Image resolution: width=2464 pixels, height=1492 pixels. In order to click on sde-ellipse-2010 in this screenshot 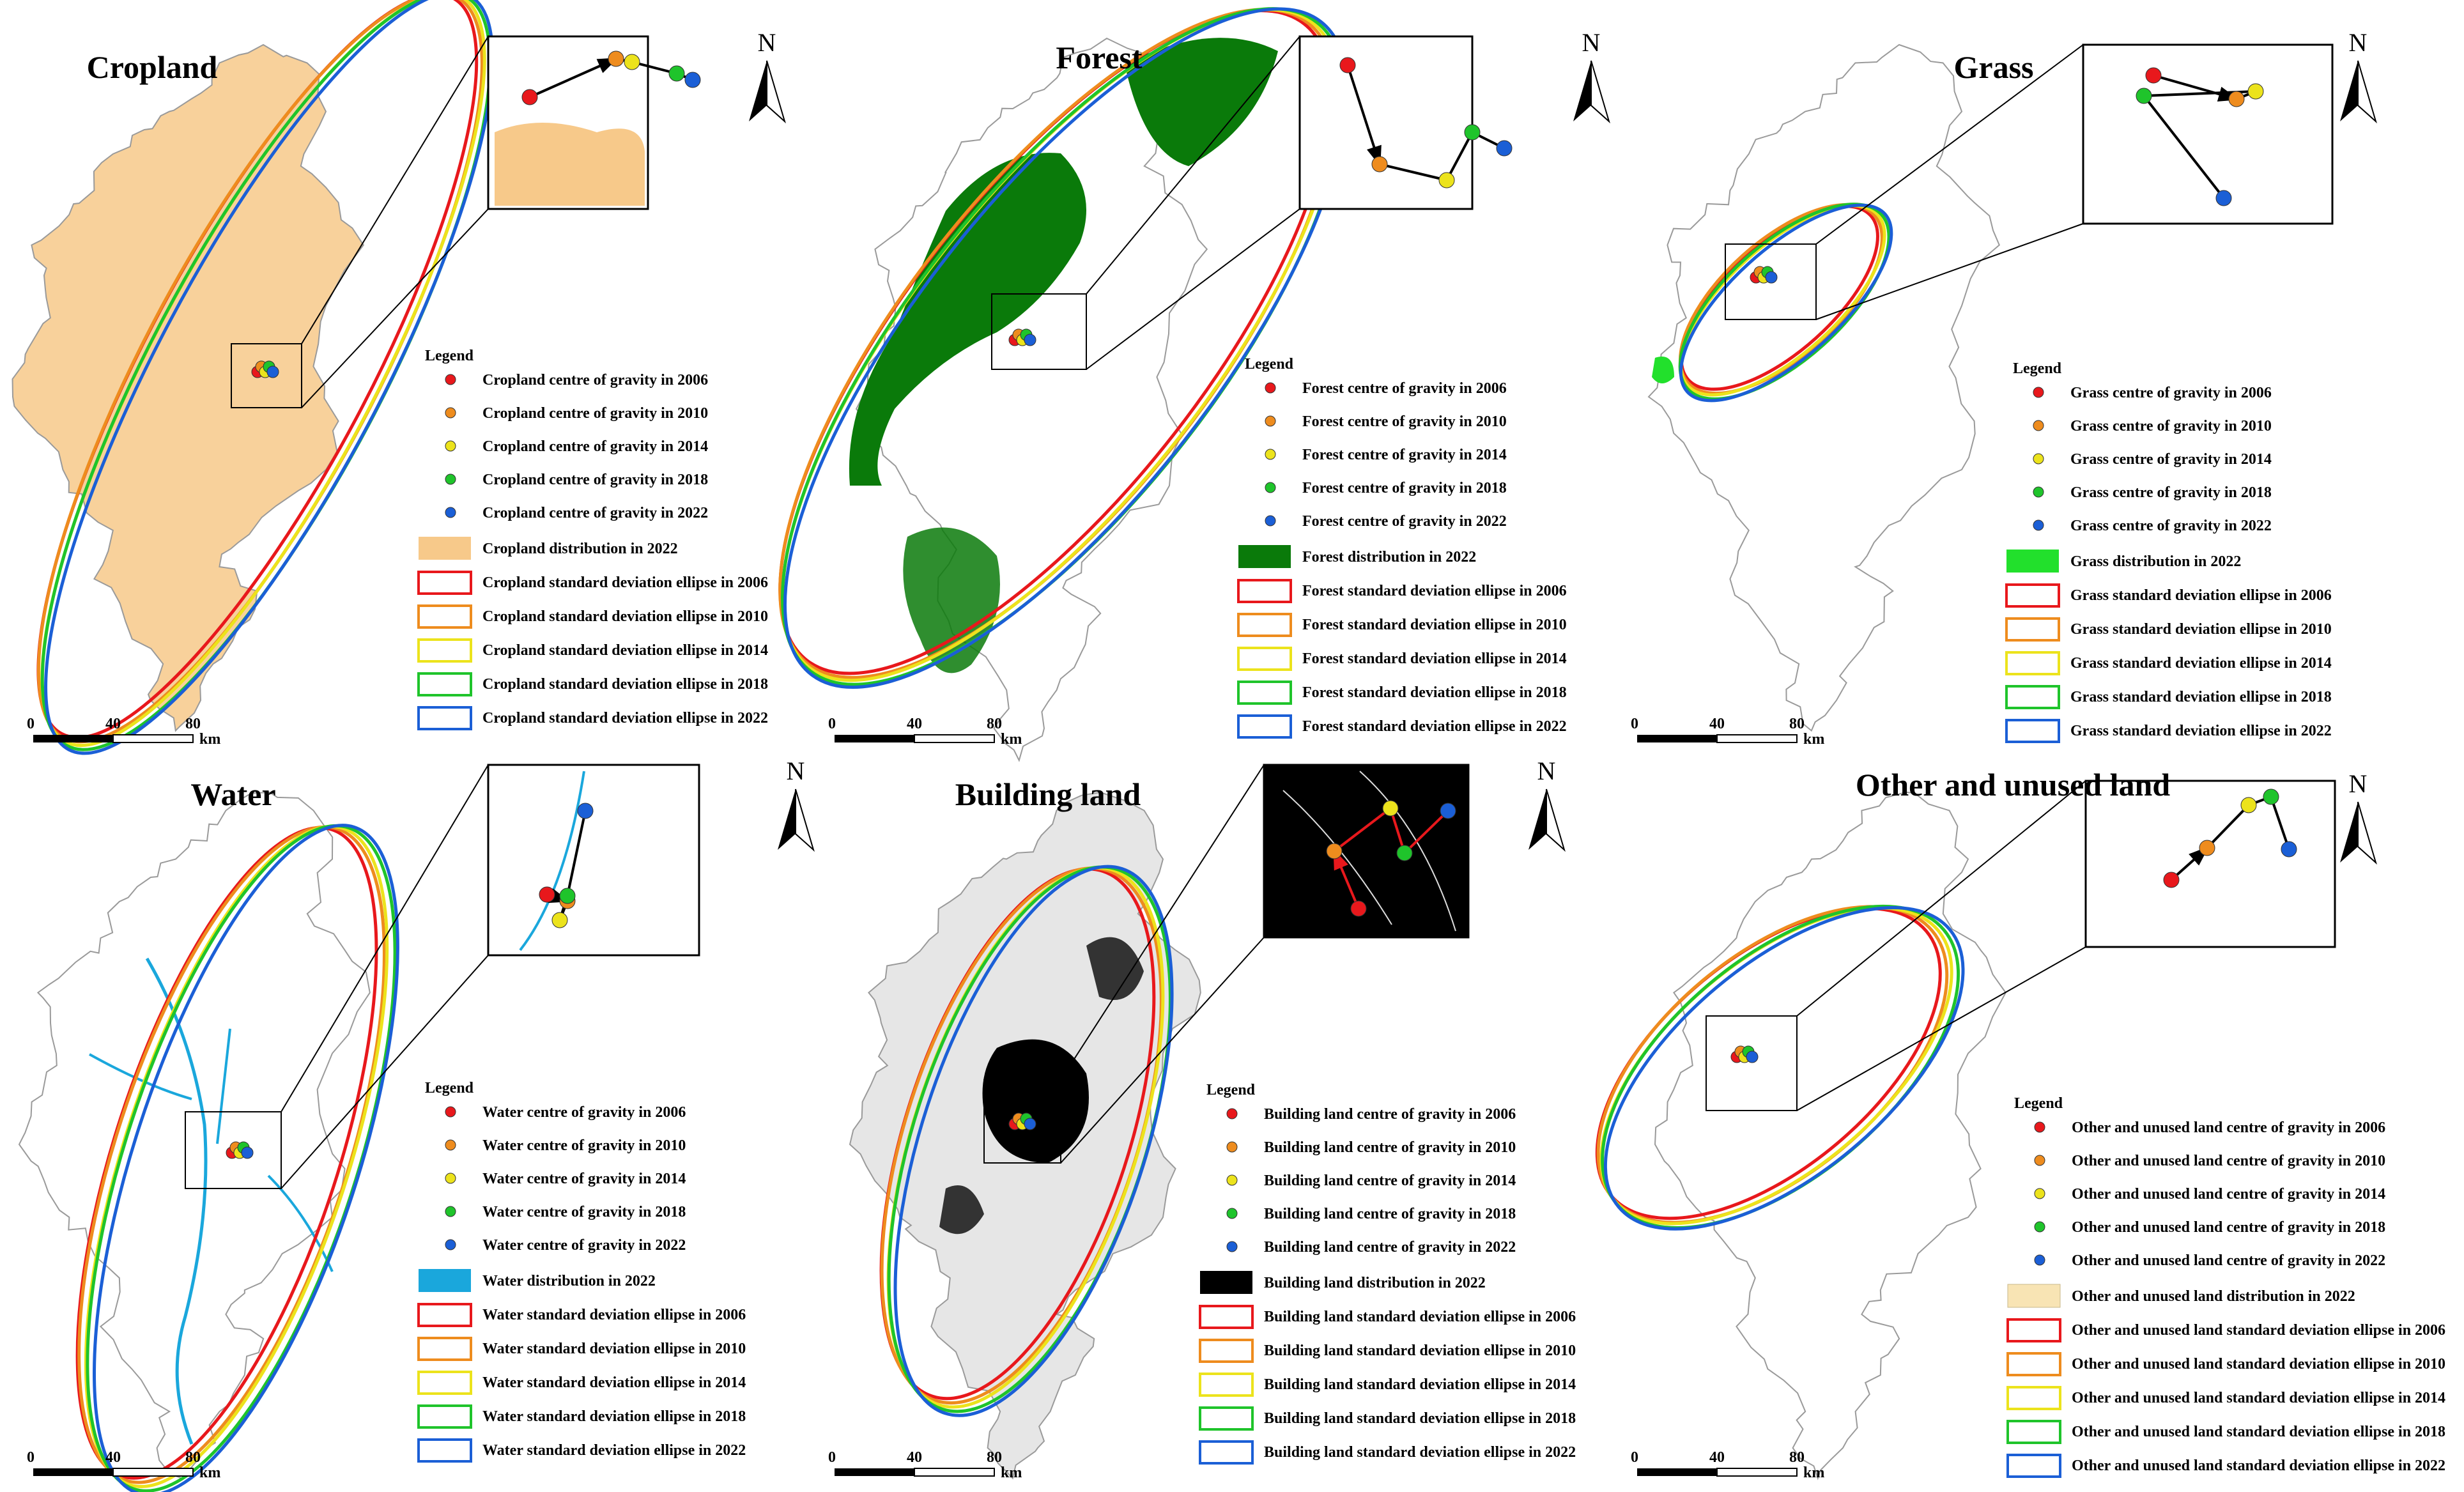, I will do `click(1781, 300)`.